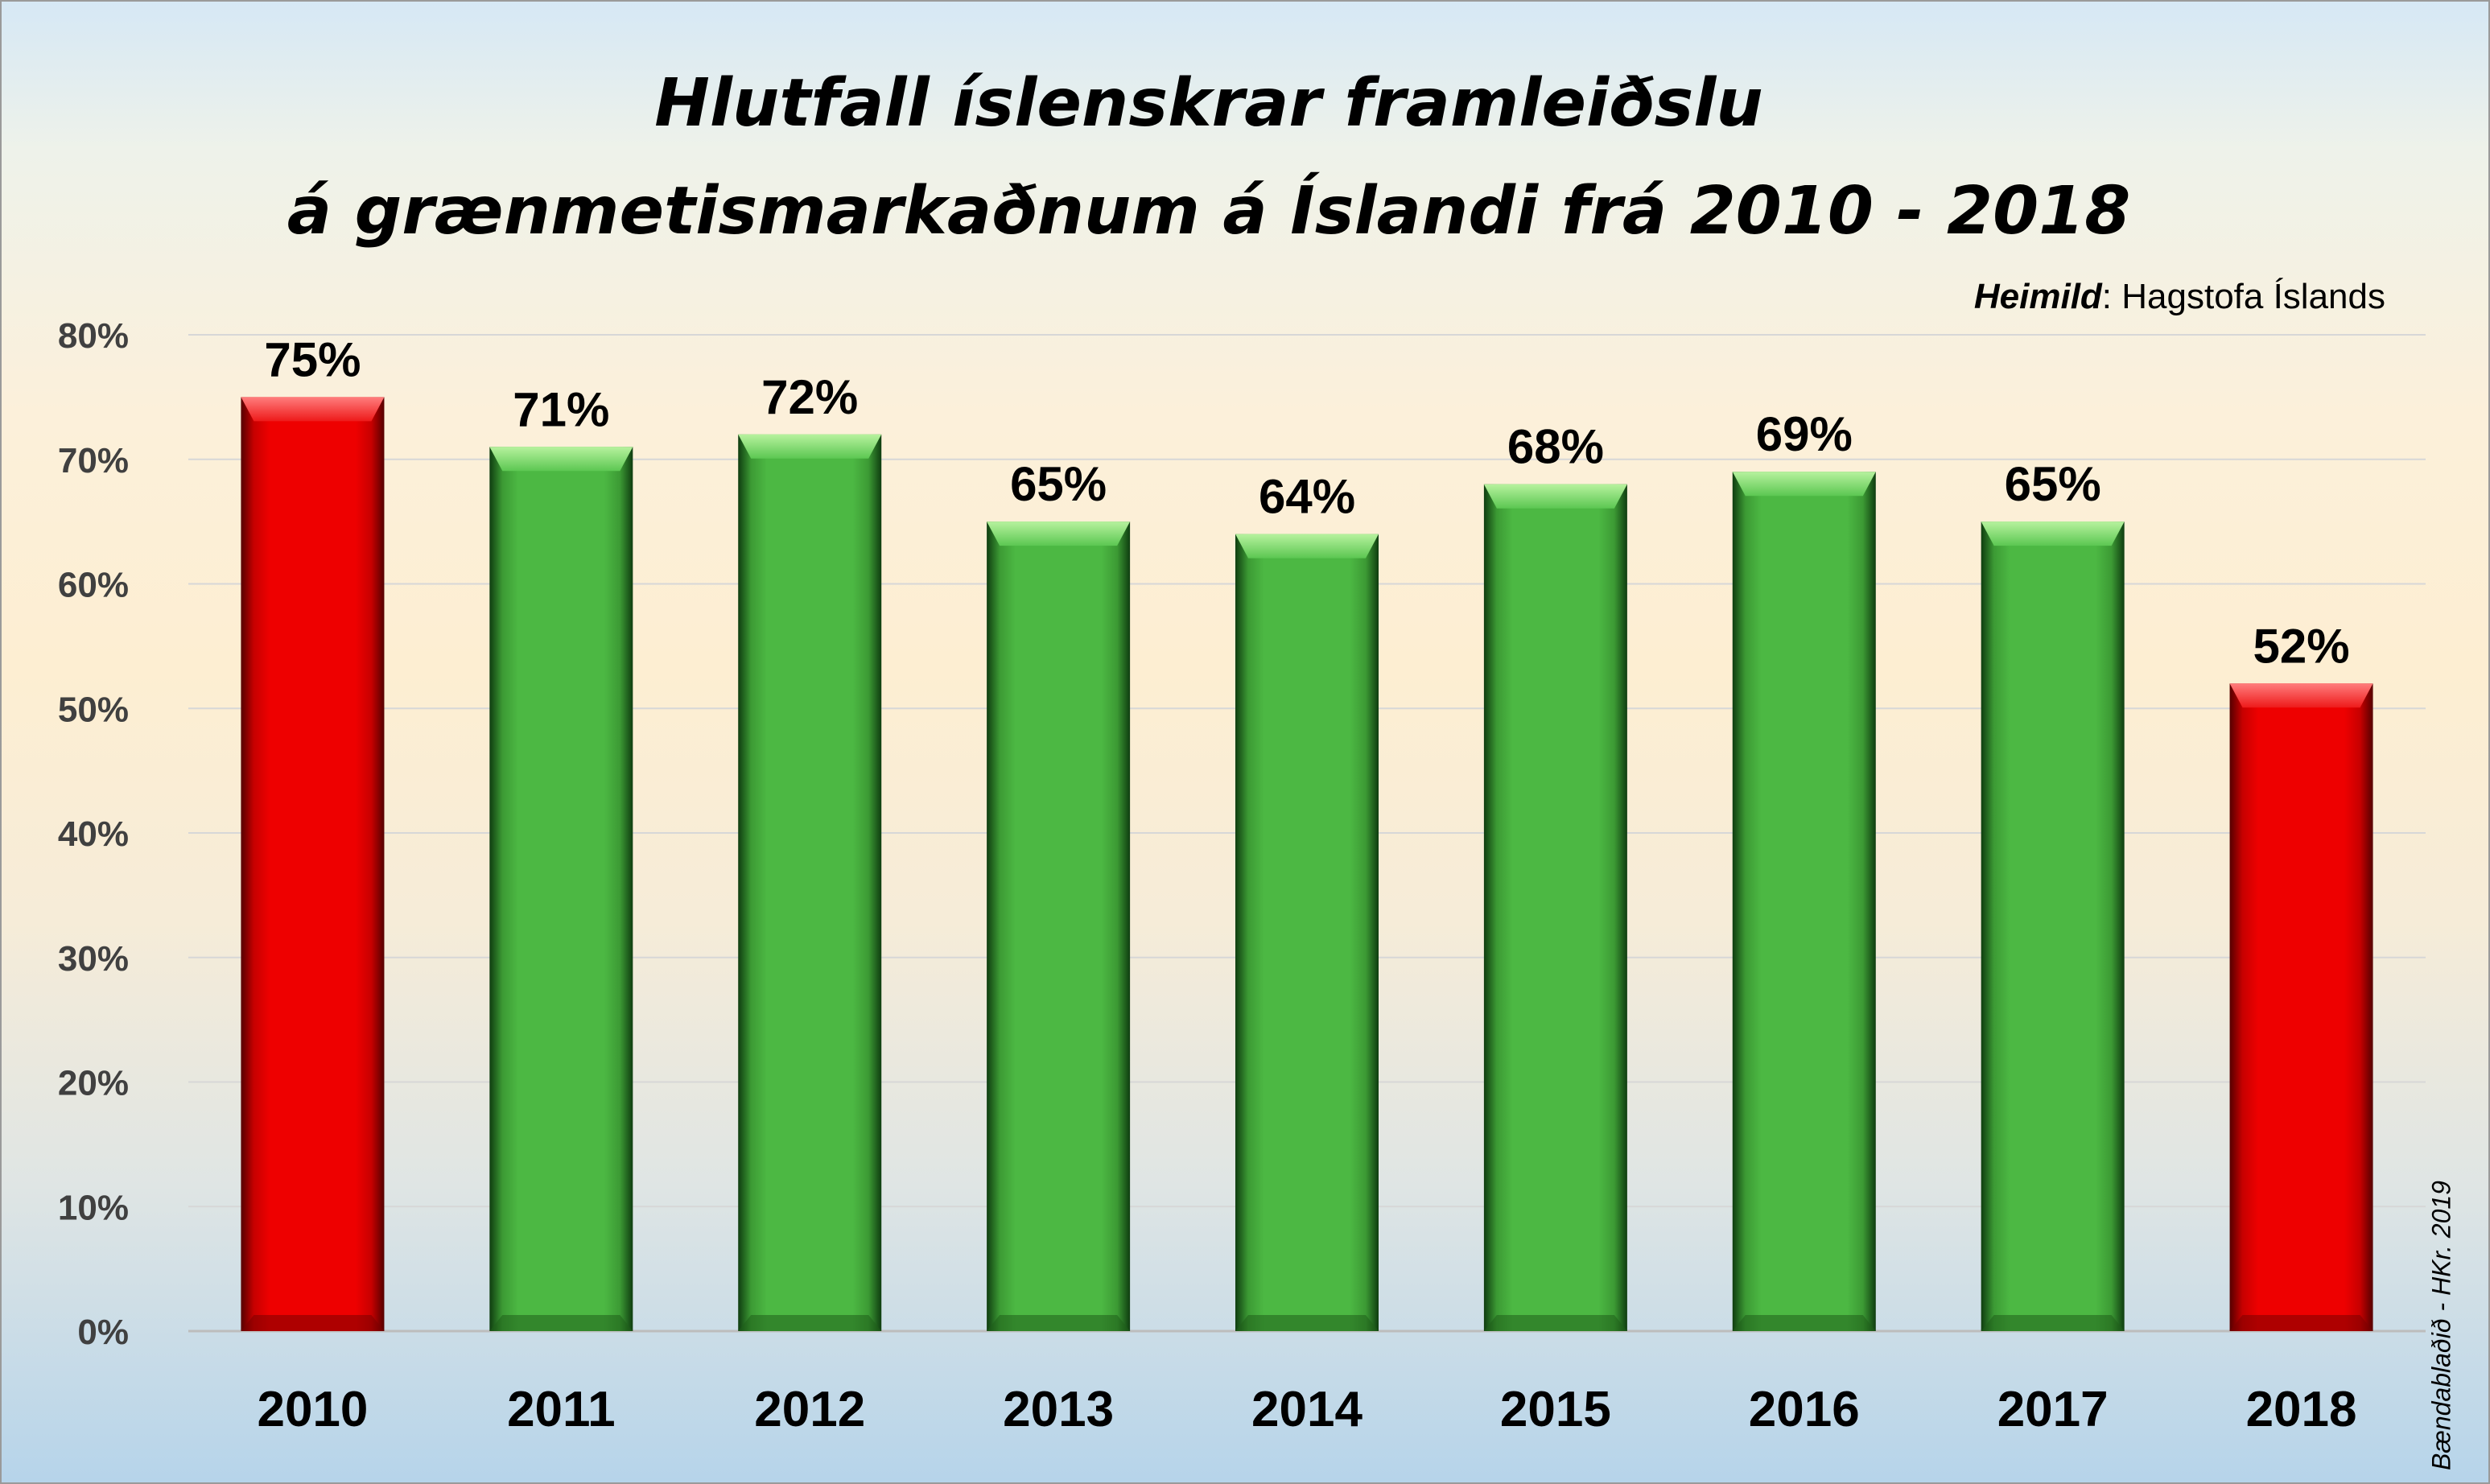  I want to click on chart-title: Hlutfall íslenskrar framleiðslu, so click(1209, 103).